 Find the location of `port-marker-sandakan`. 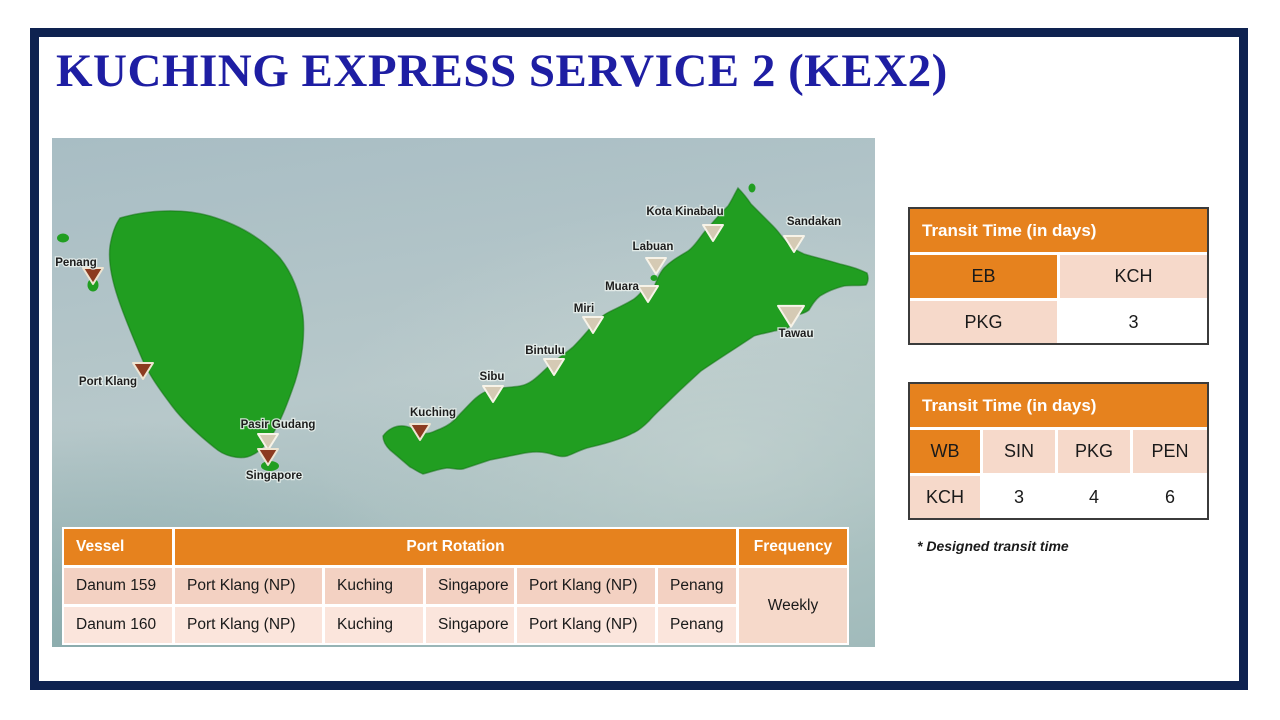

port-marker-sandakan is located at coordinates (794, 244).